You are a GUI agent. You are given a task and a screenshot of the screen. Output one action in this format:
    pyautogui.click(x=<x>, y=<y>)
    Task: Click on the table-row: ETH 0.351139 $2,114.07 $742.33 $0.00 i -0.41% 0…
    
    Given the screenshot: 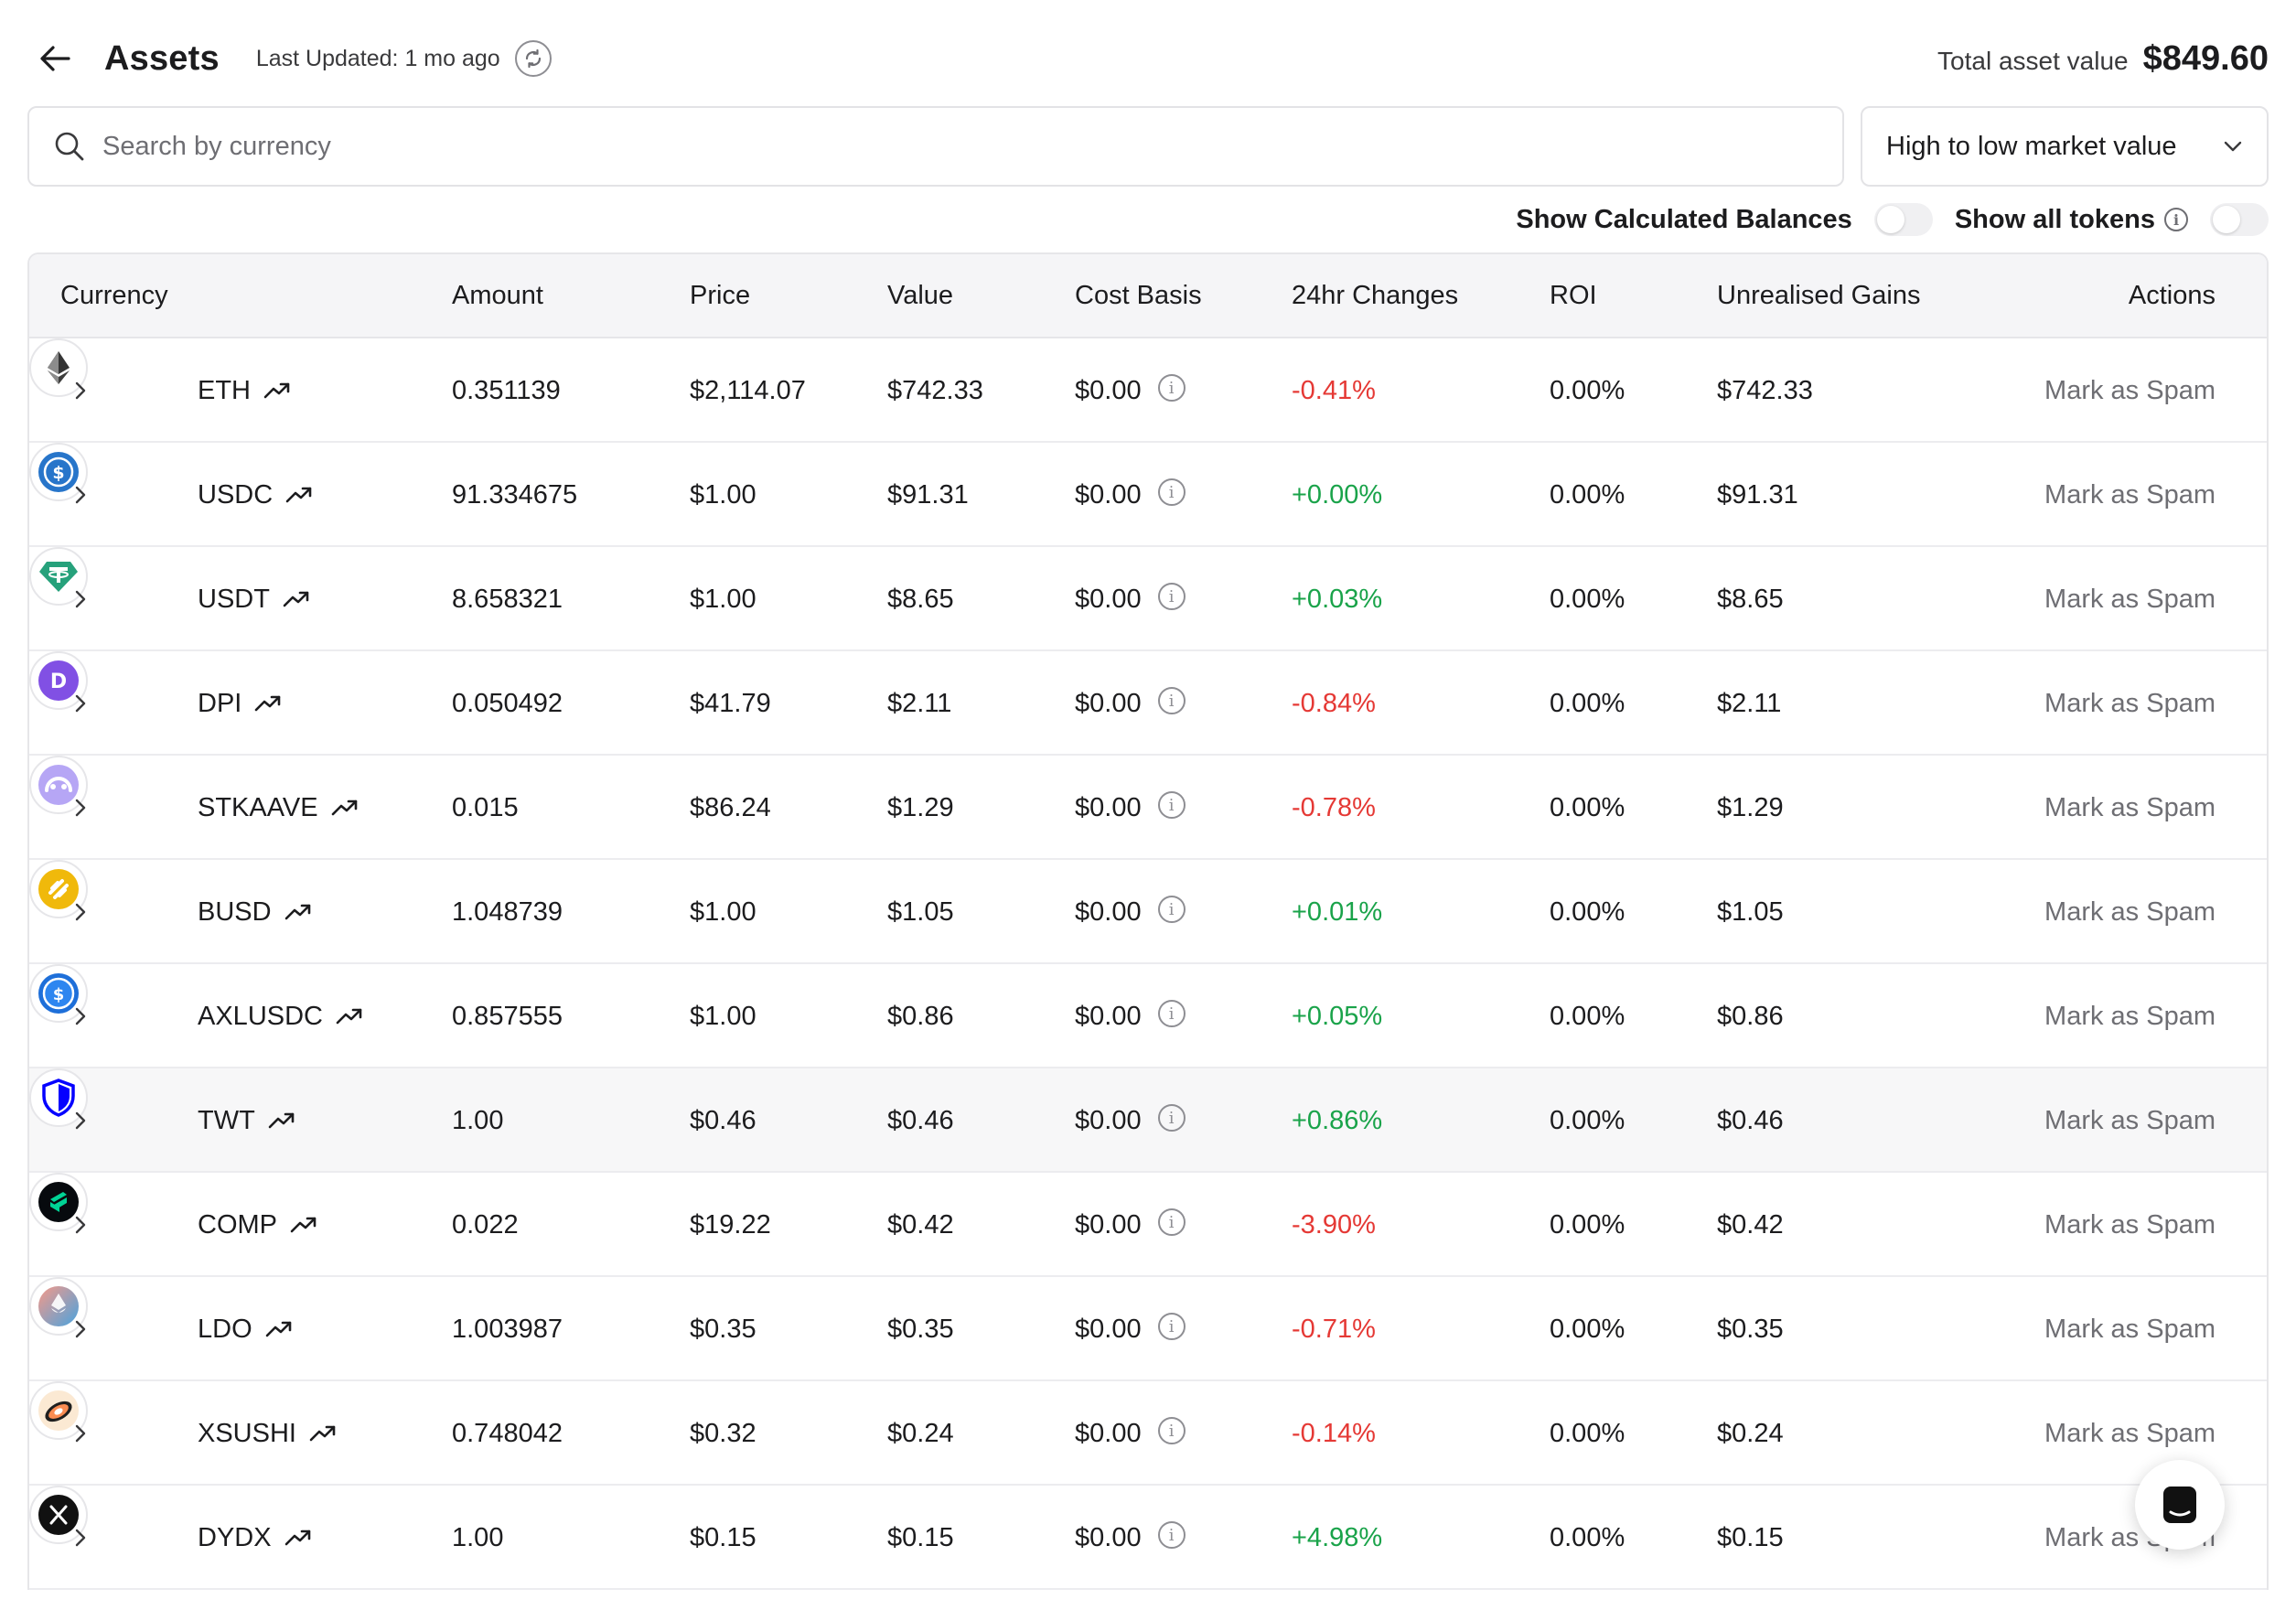 What is the action you would take?
    pyautogui.click(x=1148, y=391)
    